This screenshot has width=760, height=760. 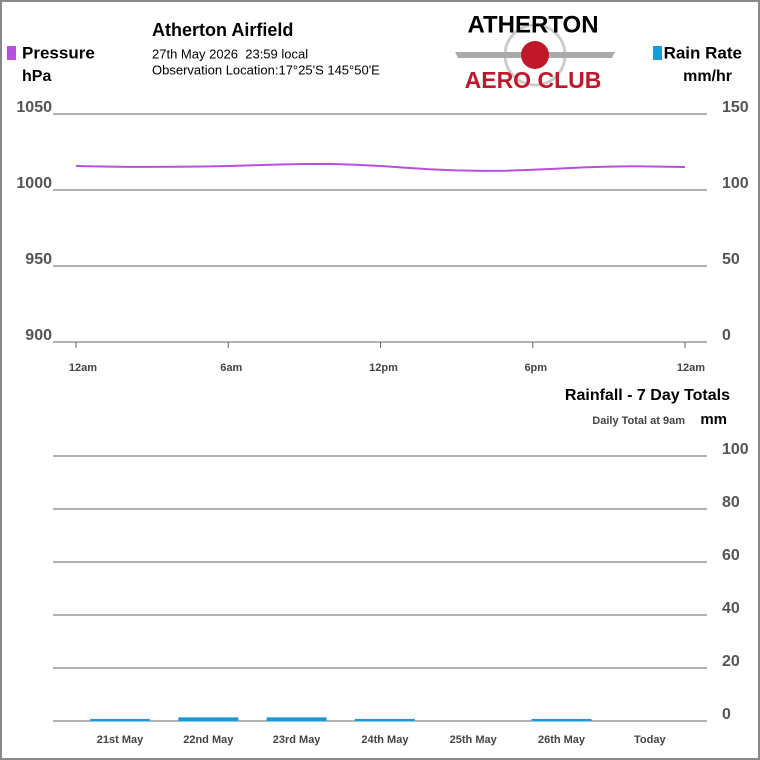 What do you see at coordinates (383, 368) in the screenshot?
I see `x-tick-label: 12pm` at bounding box center [383, 368].